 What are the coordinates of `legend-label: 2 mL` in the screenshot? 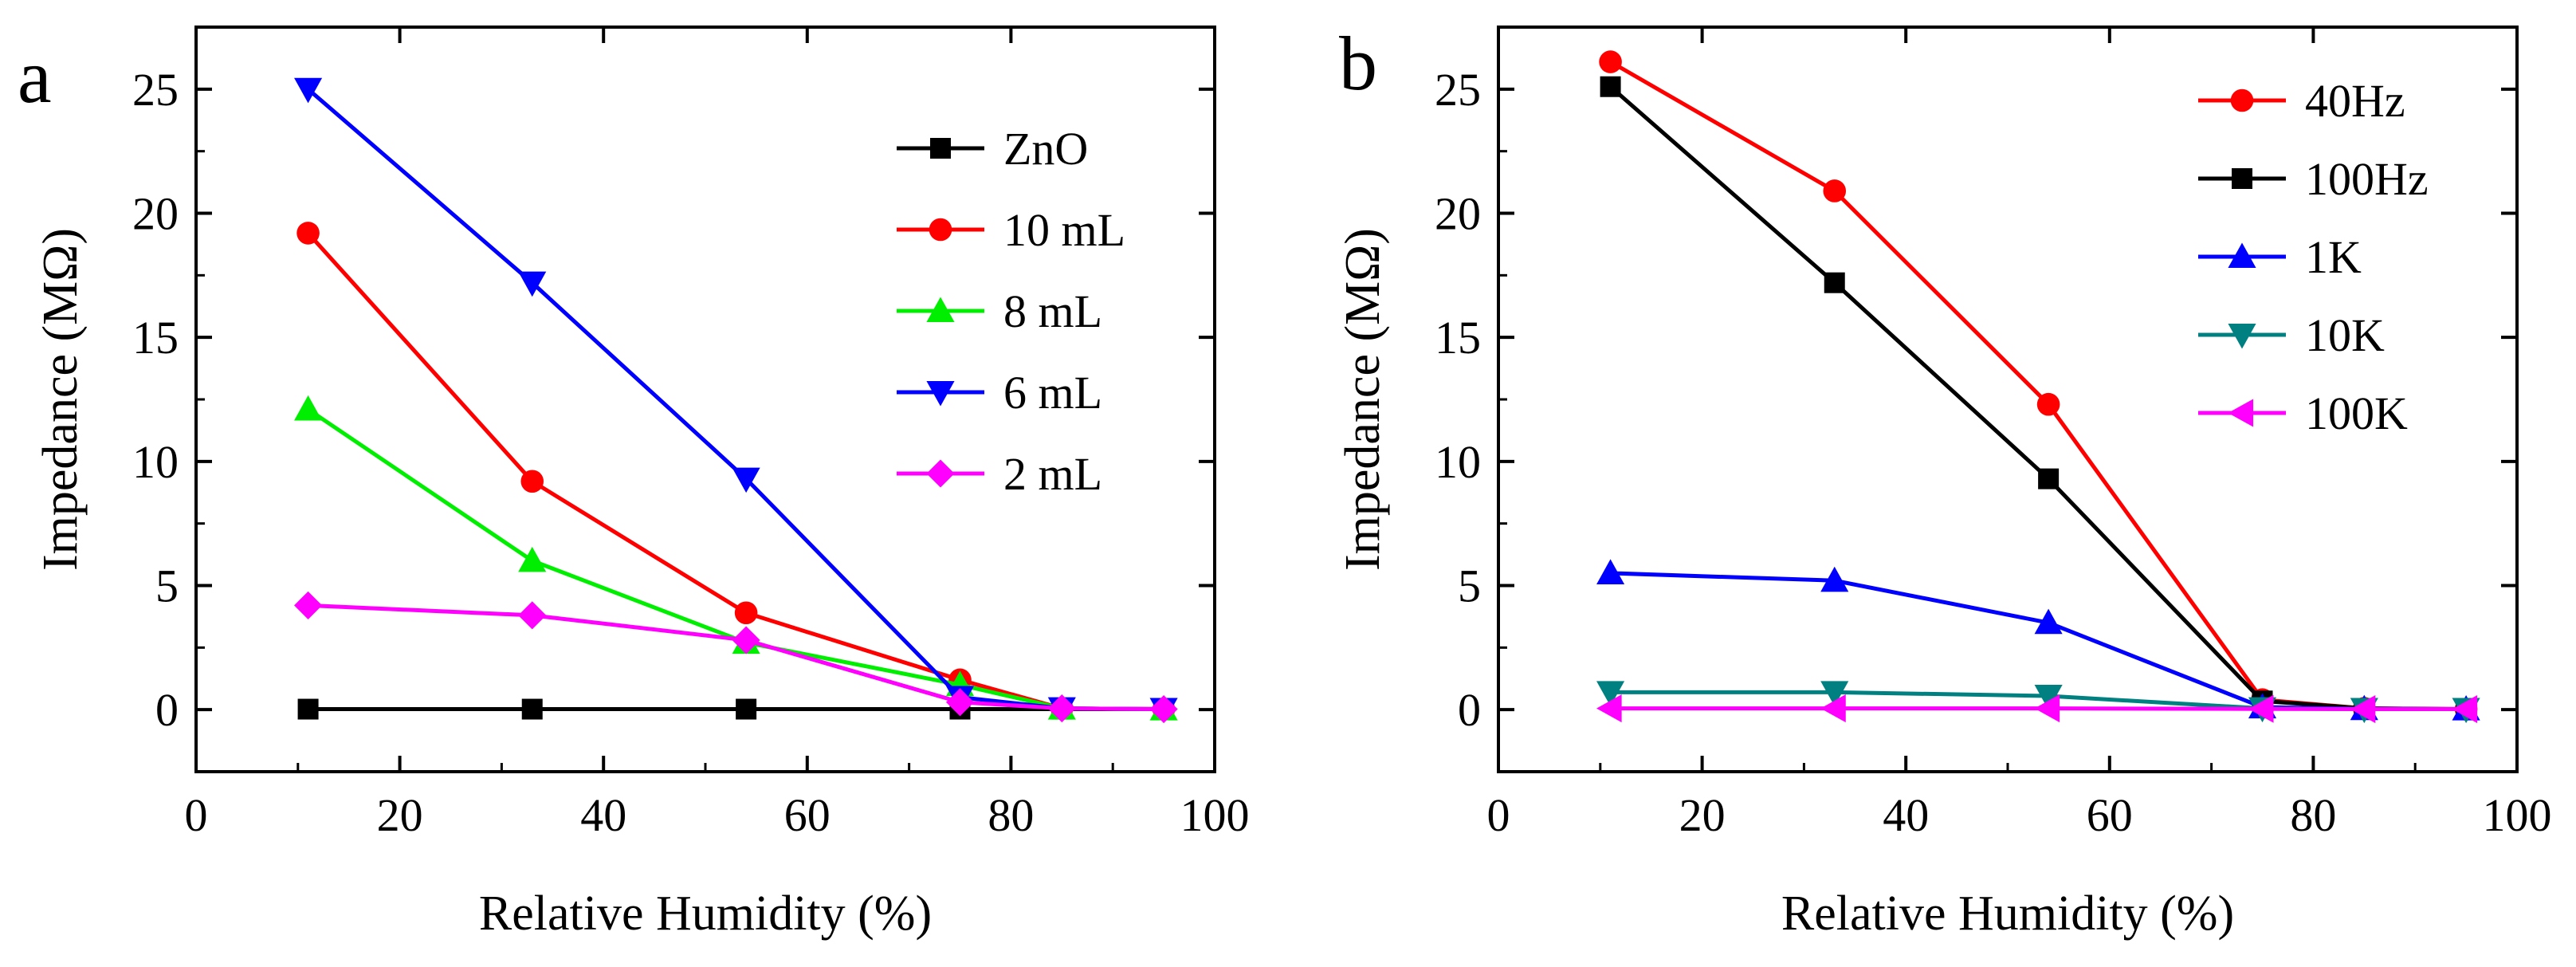 It's located at (1052, 474).